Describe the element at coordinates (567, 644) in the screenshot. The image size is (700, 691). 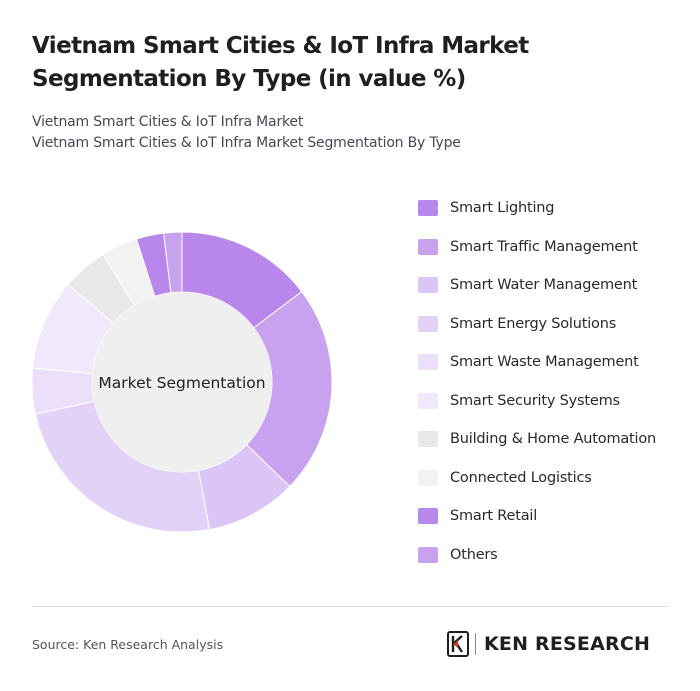
I see `logo-text: KEN RESEARCH` at that location.